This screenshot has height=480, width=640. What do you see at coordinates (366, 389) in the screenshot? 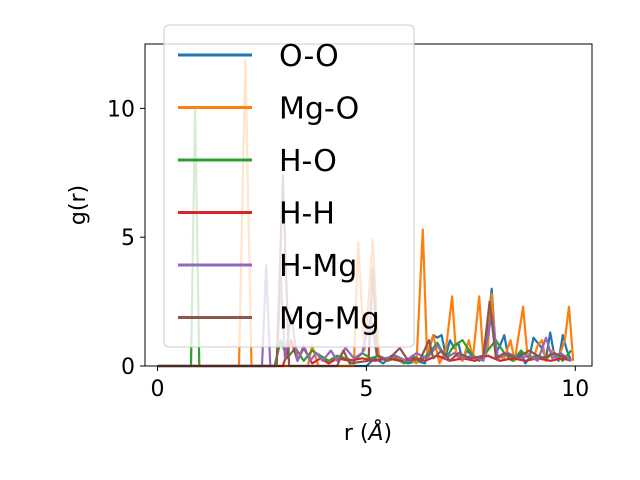
I see `x-tick-label: 5` at bounding box center [366, 389].